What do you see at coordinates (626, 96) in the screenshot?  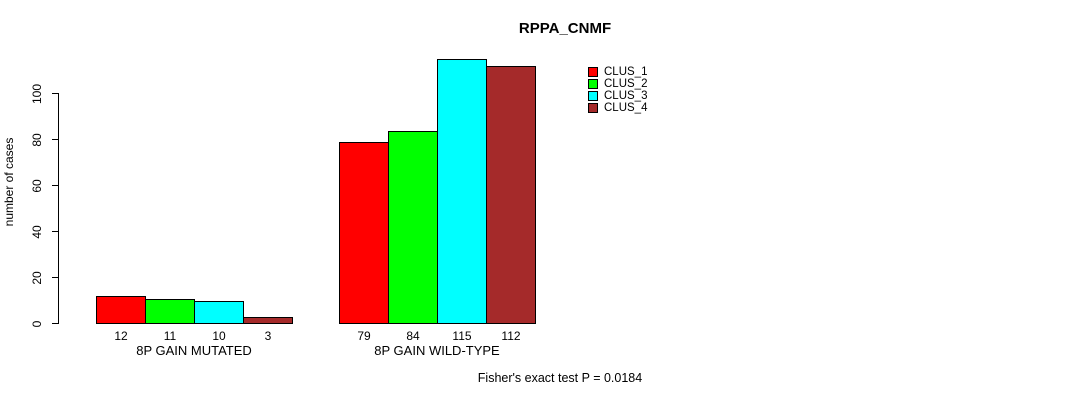 I see `legend-label: CLUS_3` at bounding box center [626, 96].